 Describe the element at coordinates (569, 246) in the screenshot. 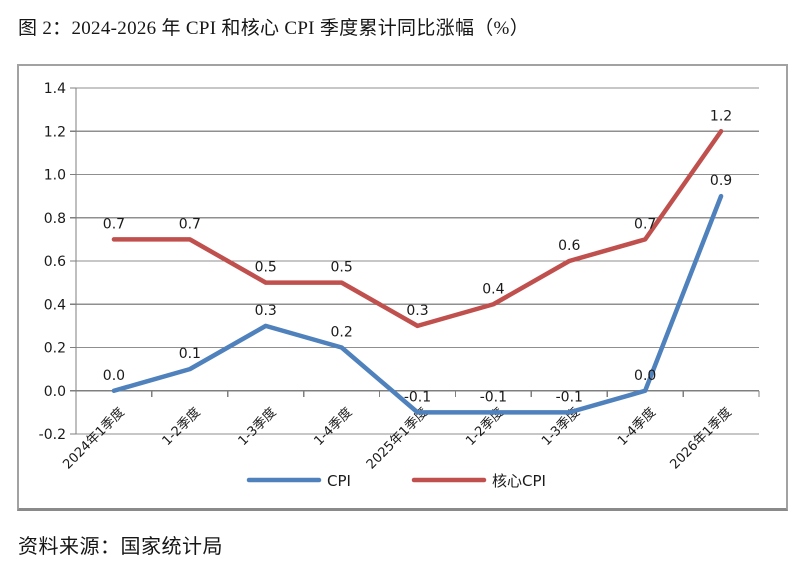

I see `data-label-核心cpi: 0.6` at that location.